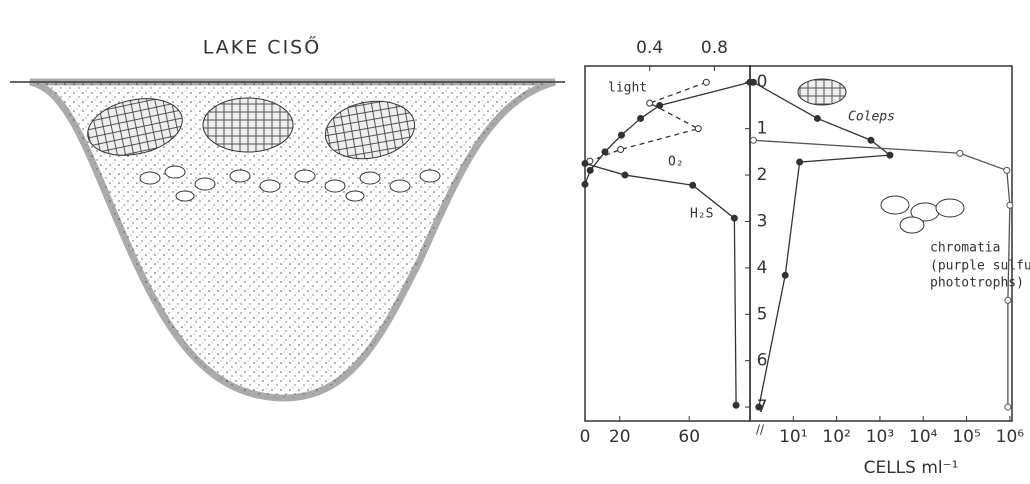 The image size is (1030, 484). I want to click on y-tick-label: 3, so click(762, 221).